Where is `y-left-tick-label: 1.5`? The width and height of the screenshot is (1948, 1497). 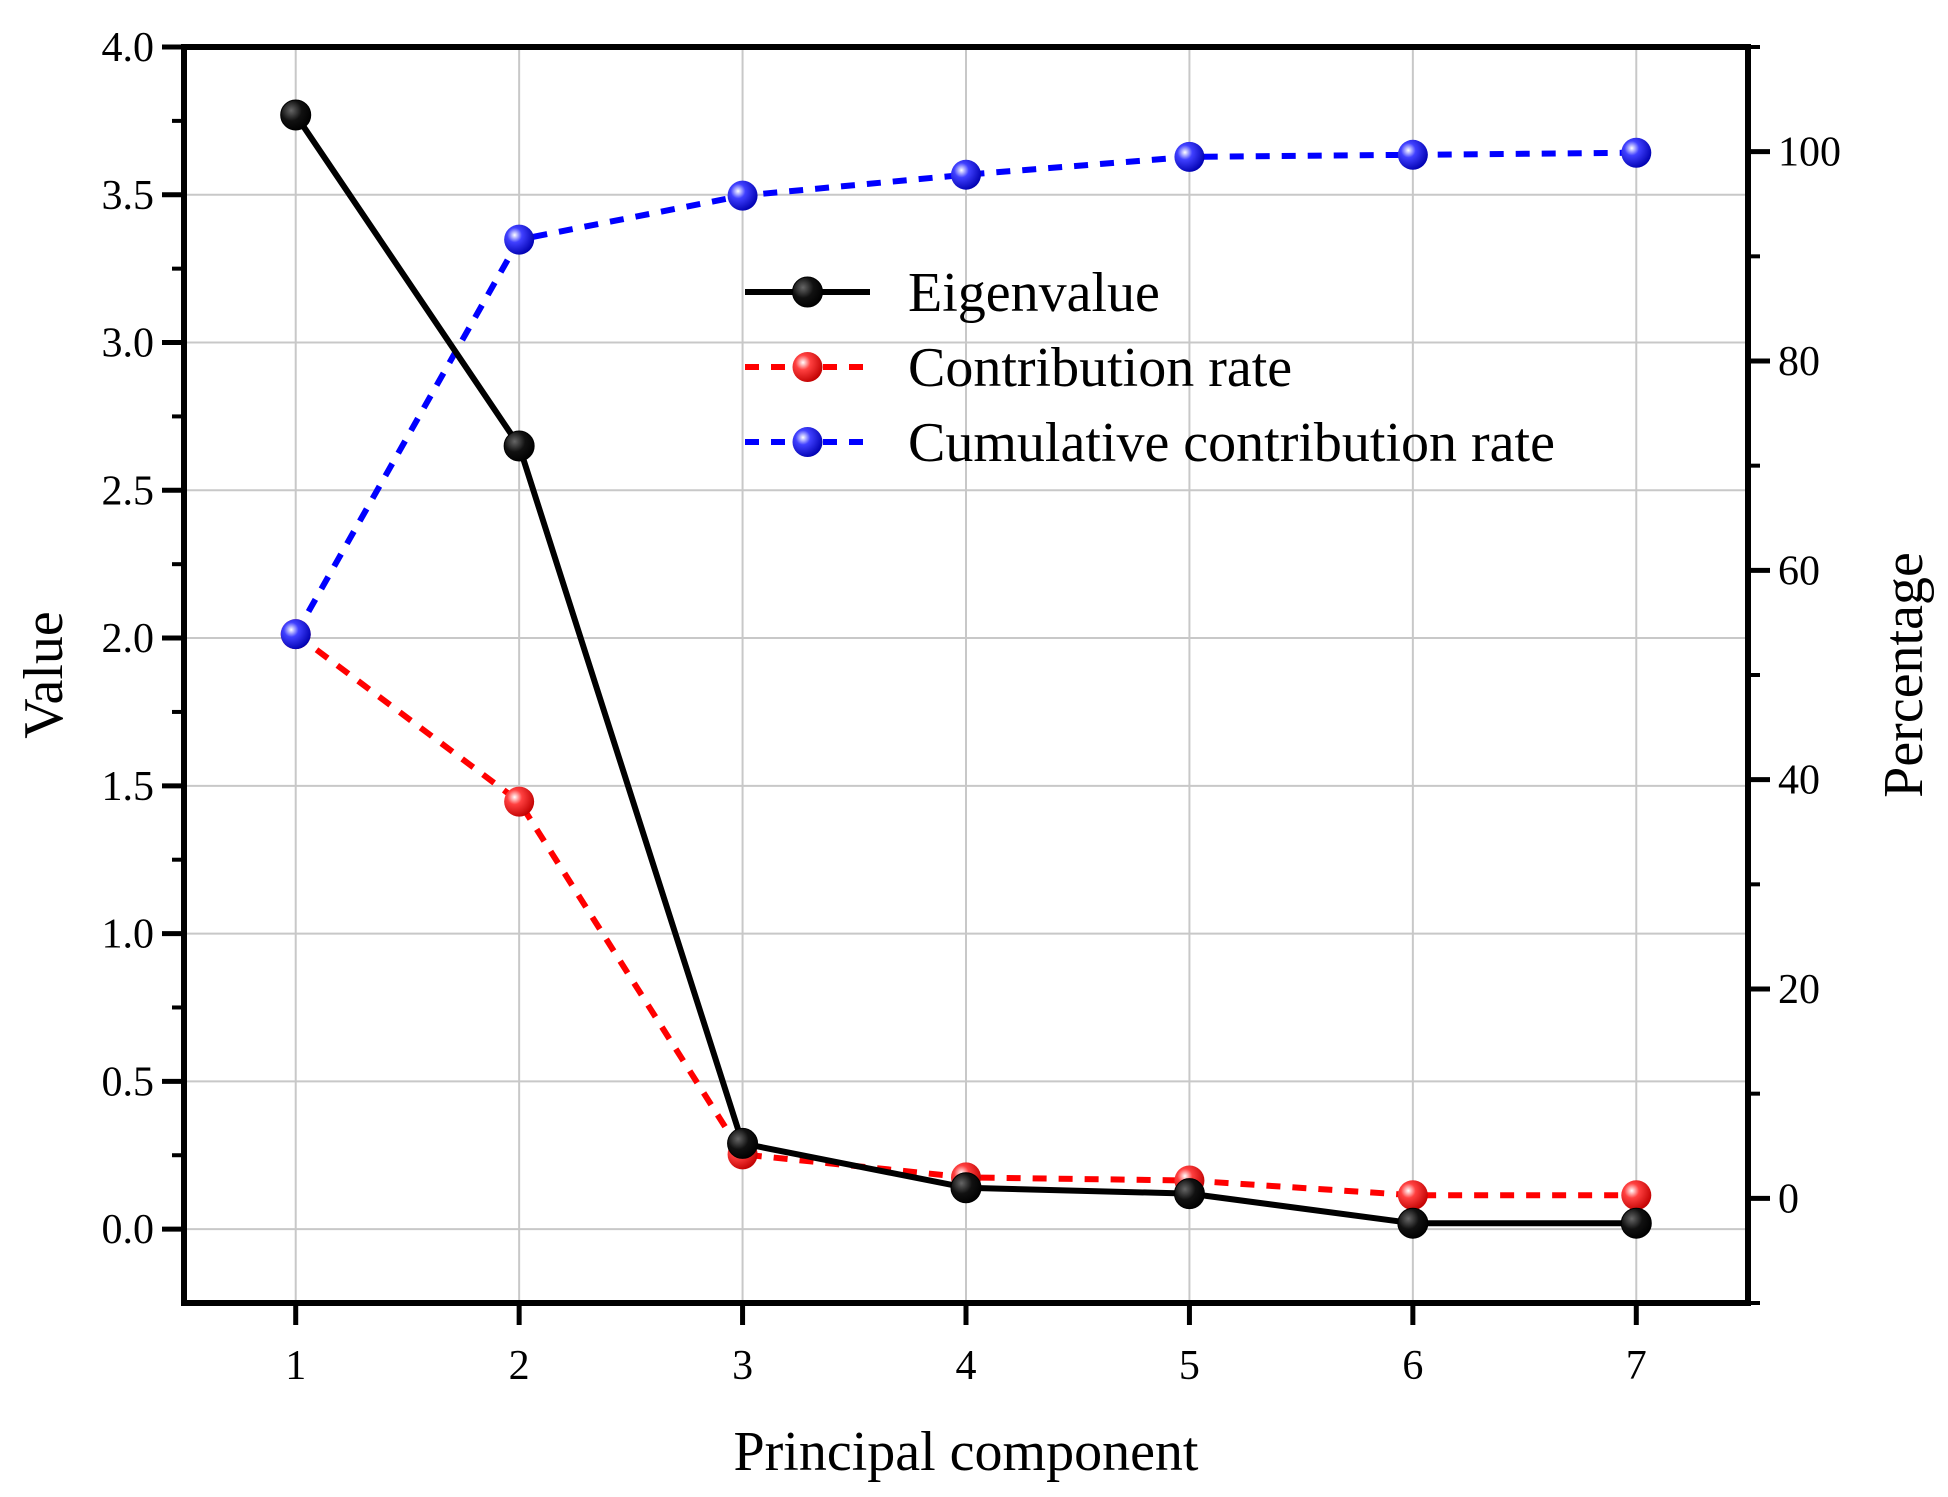
y-left-tick-label: 1.5 is located at coordinates (128, 787).